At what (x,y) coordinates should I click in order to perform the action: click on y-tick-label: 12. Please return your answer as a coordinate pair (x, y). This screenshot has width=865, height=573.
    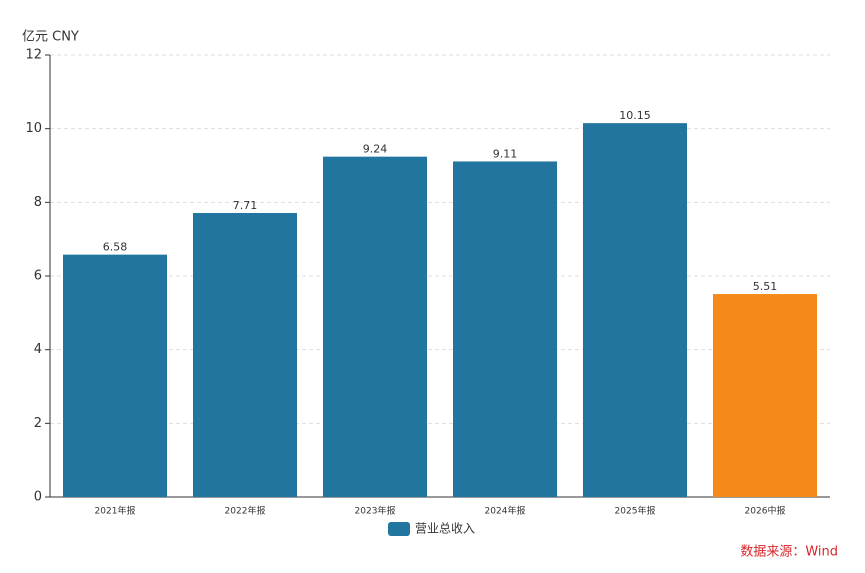
    Looking at the image, I should click on (33, 55).